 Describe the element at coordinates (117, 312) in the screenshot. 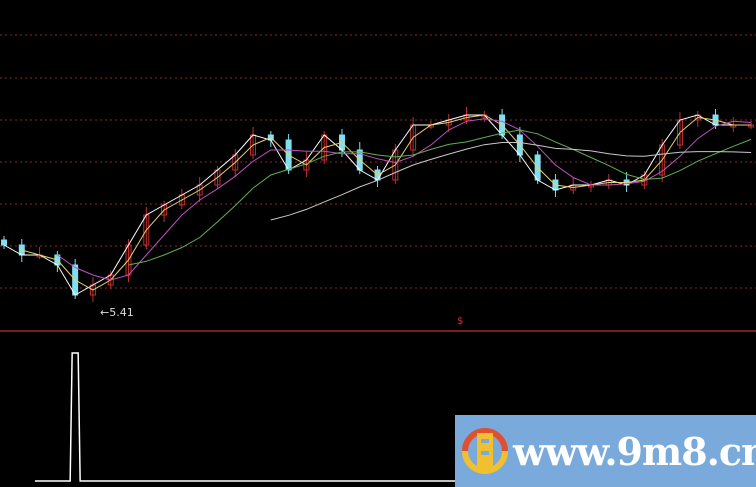

I see `low-price-annotation: ←5.41` at that location.